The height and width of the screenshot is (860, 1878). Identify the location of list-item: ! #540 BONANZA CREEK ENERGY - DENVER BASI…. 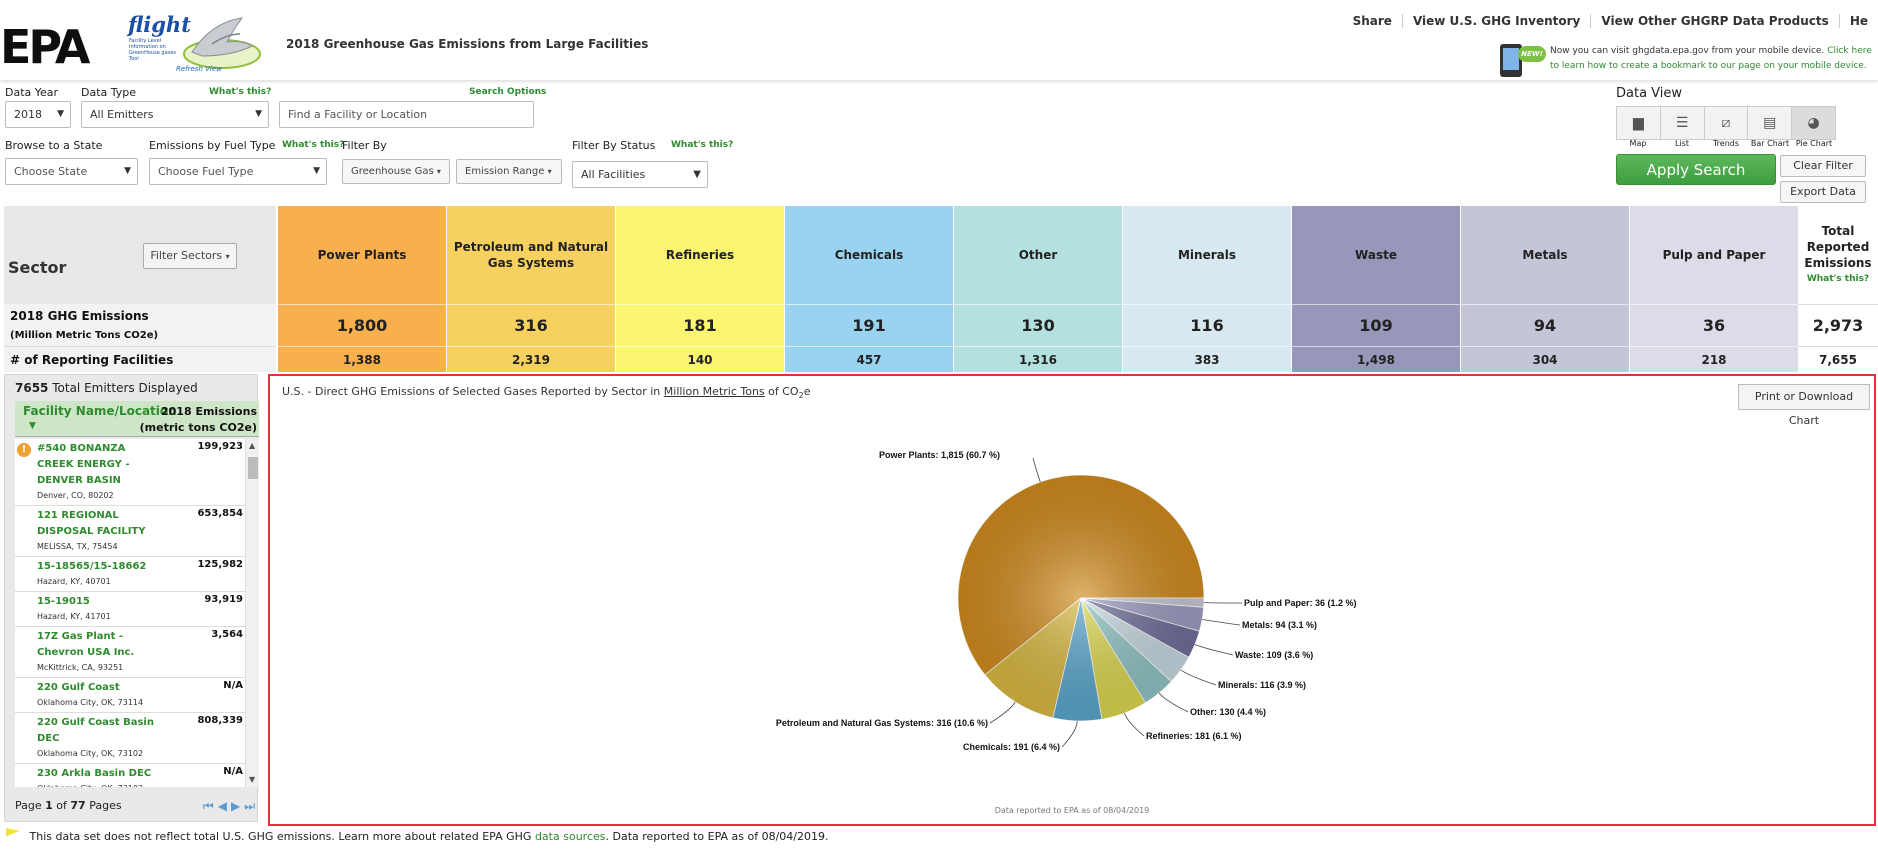
(130, 472).